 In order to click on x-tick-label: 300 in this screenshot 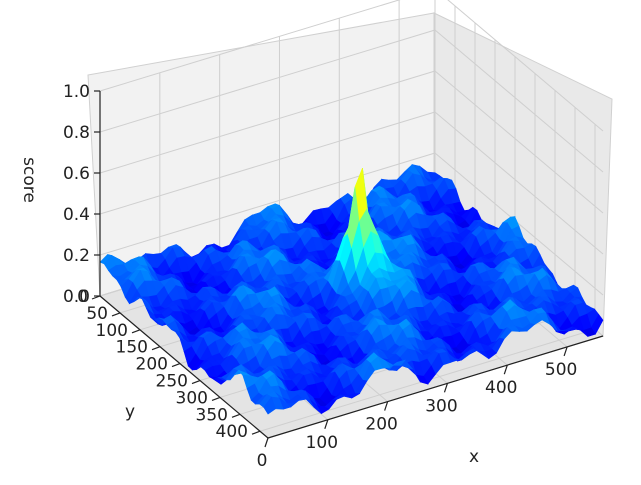, I will do `click(441, 406)`.